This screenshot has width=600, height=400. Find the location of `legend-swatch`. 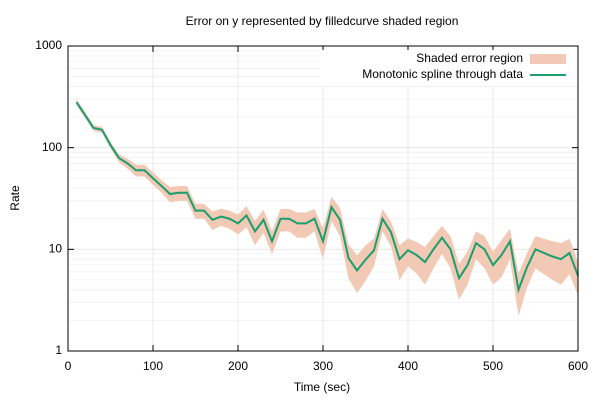

legend-swatch is located at coordinates (548, 59).